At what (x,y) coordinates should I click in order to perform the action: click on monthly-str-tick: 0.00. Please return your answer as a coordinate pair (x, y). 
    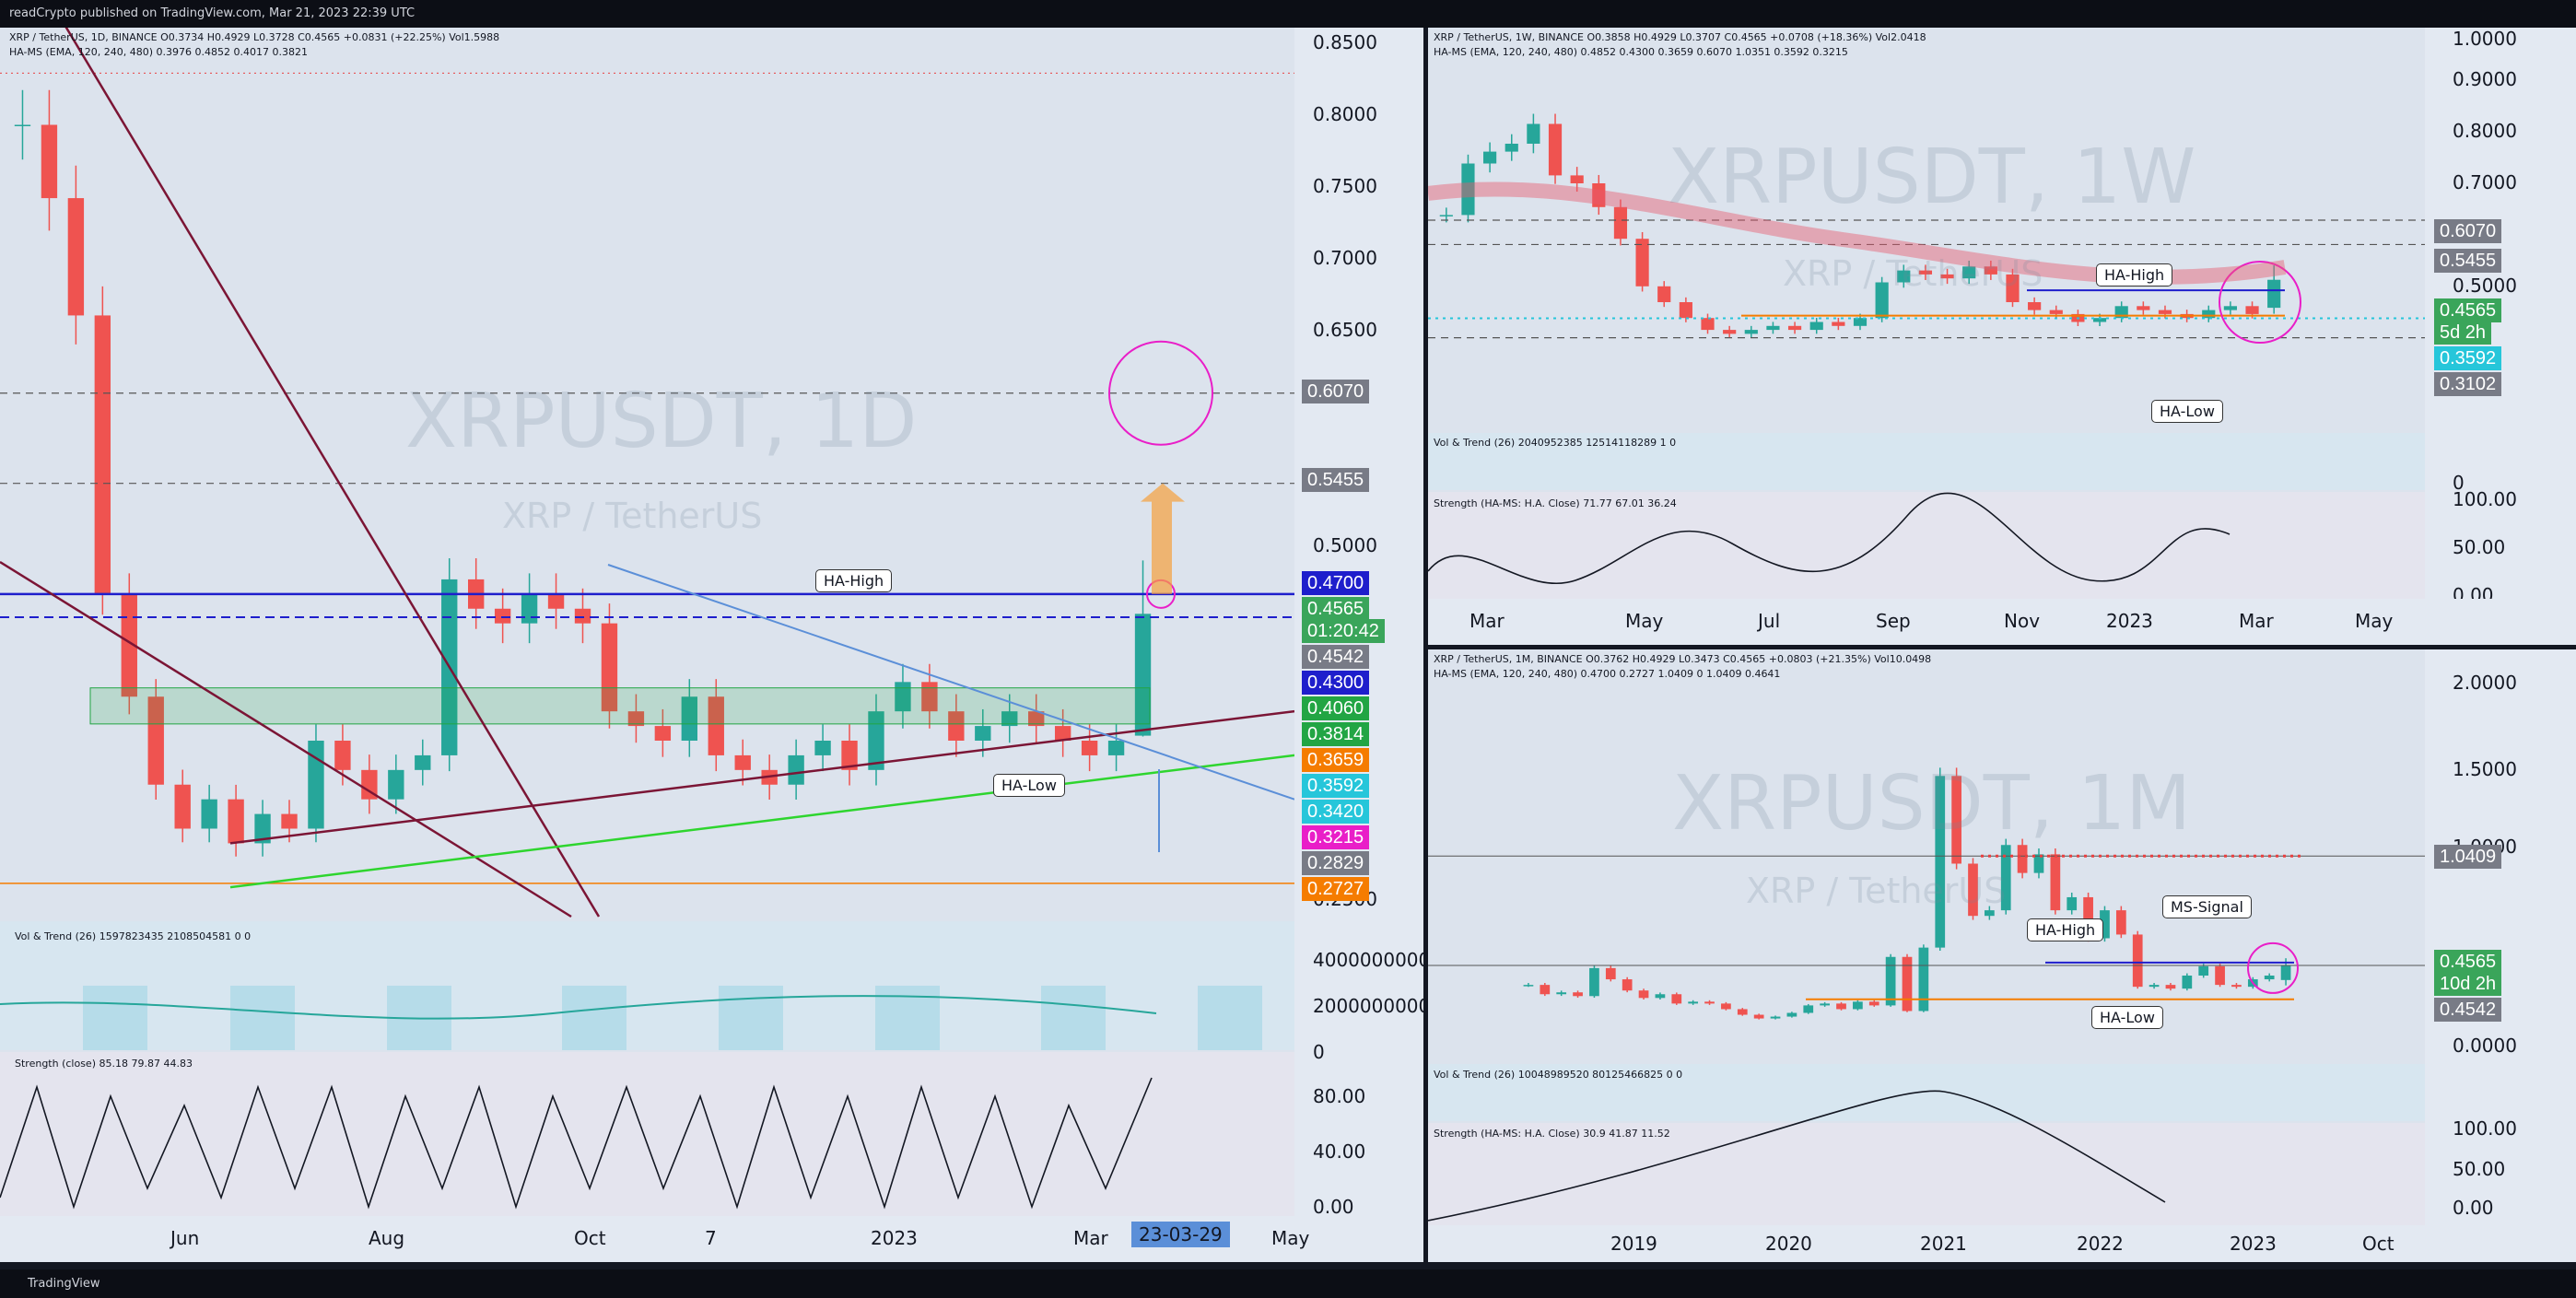
    Looking at the image, I should click on (2473, 1208).